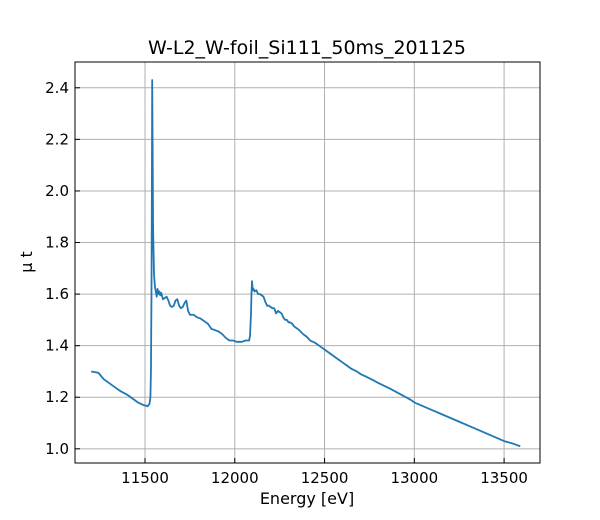  What do you see at coordinates (57, 397) in the screenshot?
I see `y-tick-label: 1.2` at bounding box center [57, 397].